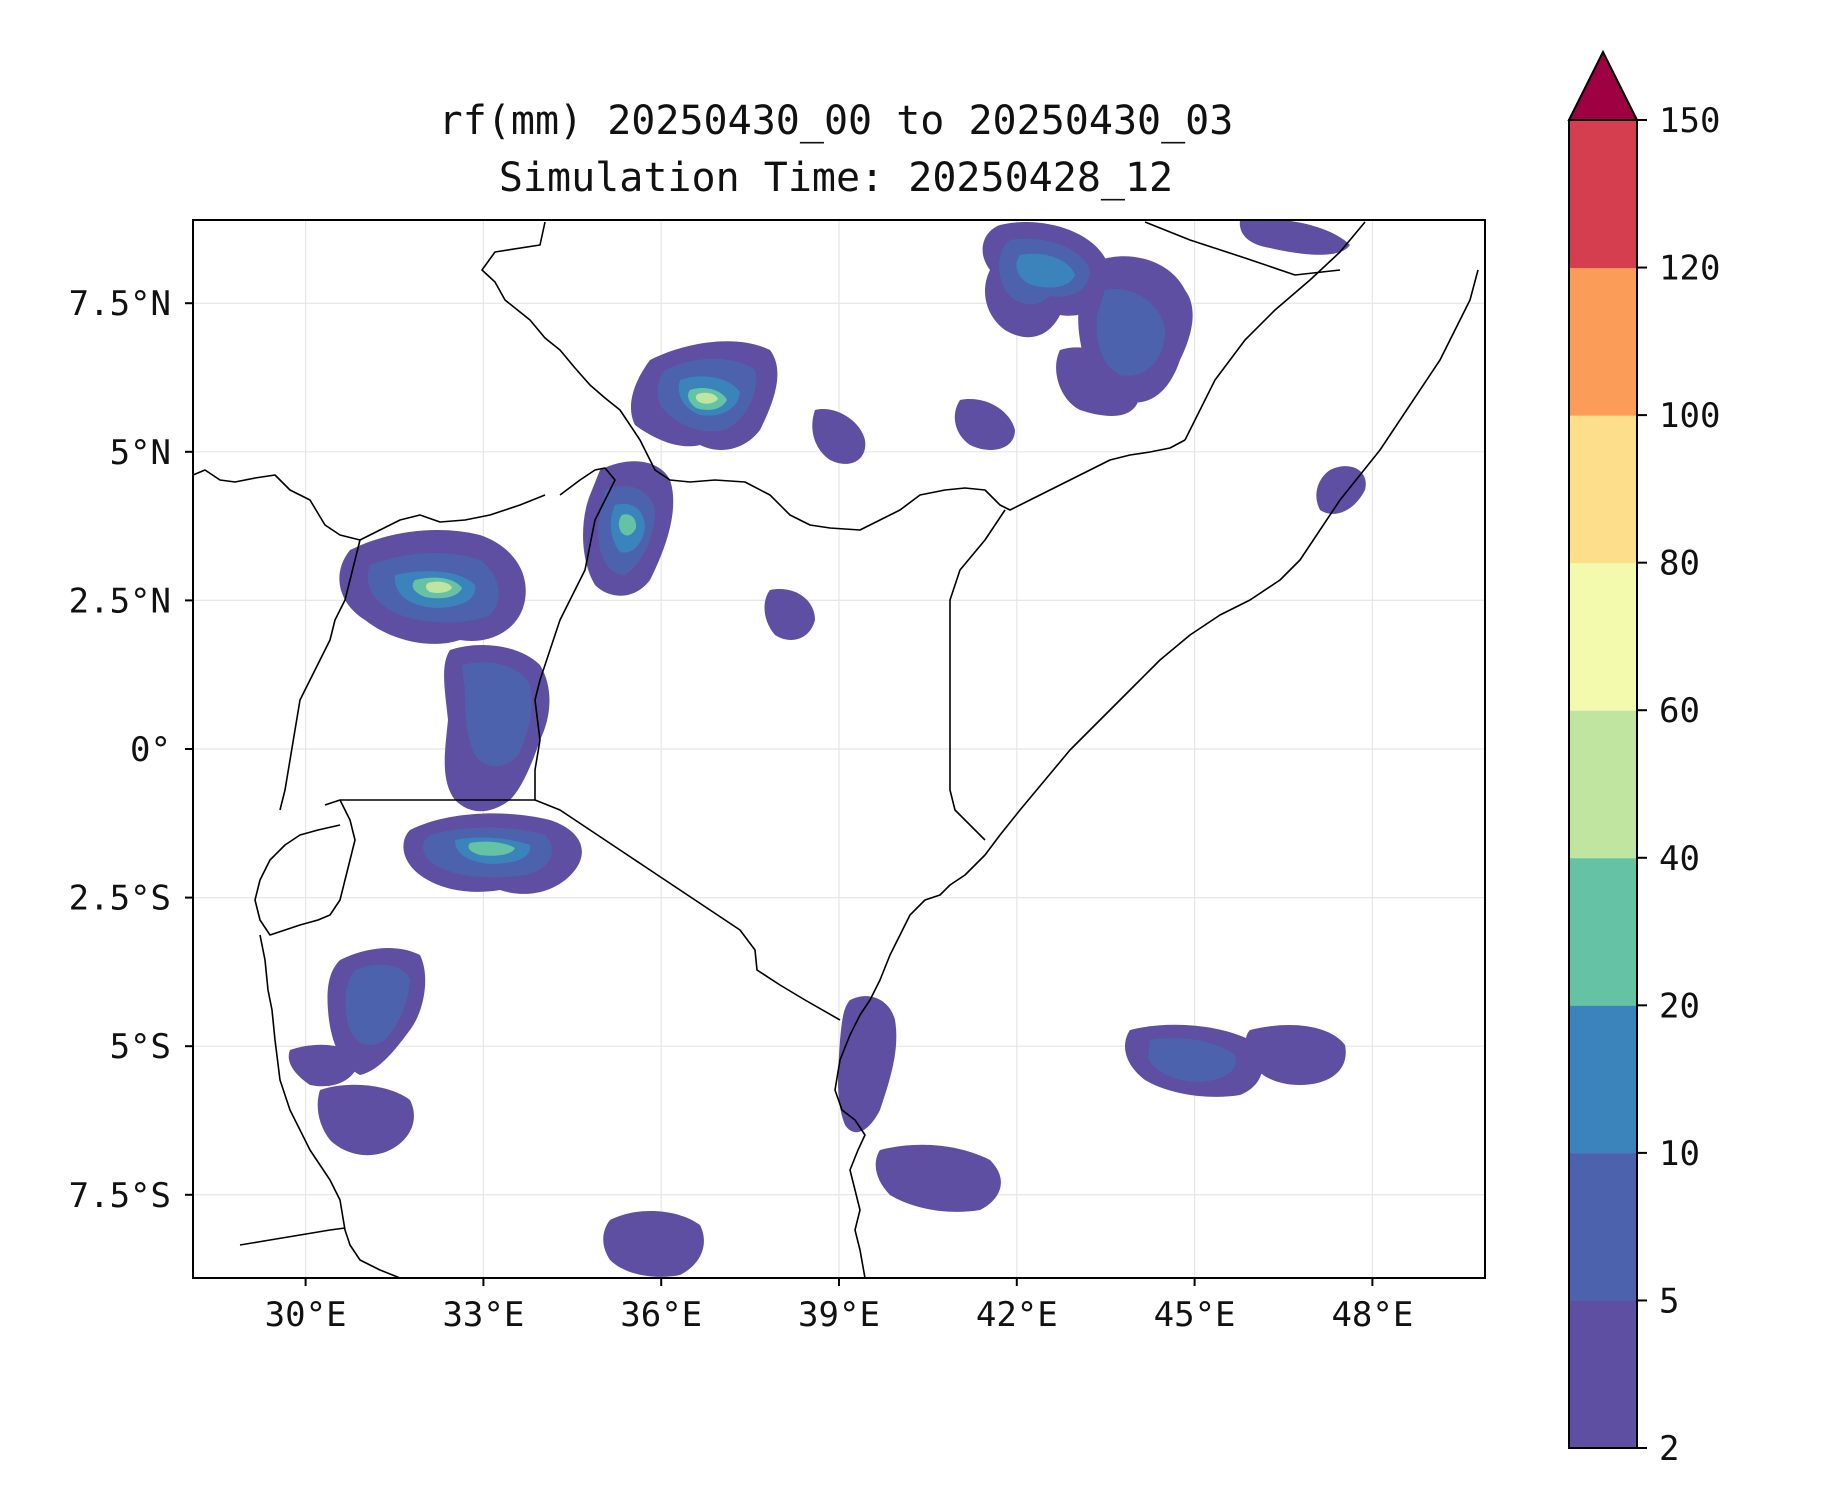 The width and height of the screenshot is (1833, 1500). Describe the element at coordinates (320, 675) in the screenshot. I see `border-uganda-drc` at that location.